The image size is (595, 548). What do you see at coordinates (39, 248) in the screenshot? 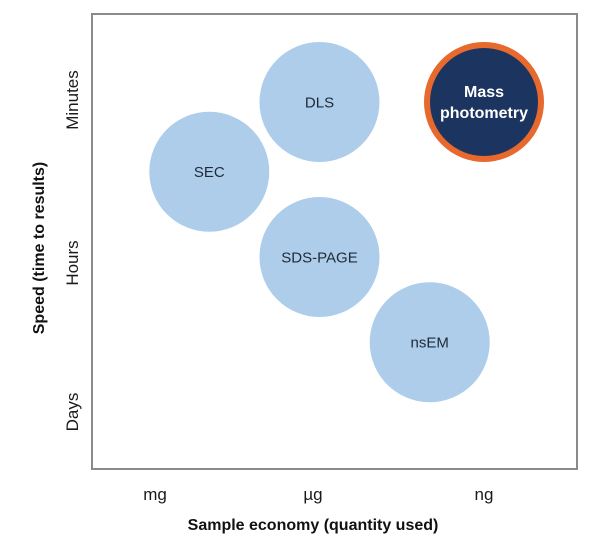
I see `y-axis-title: Speed (time to results)` at bounding box center [39, 248].